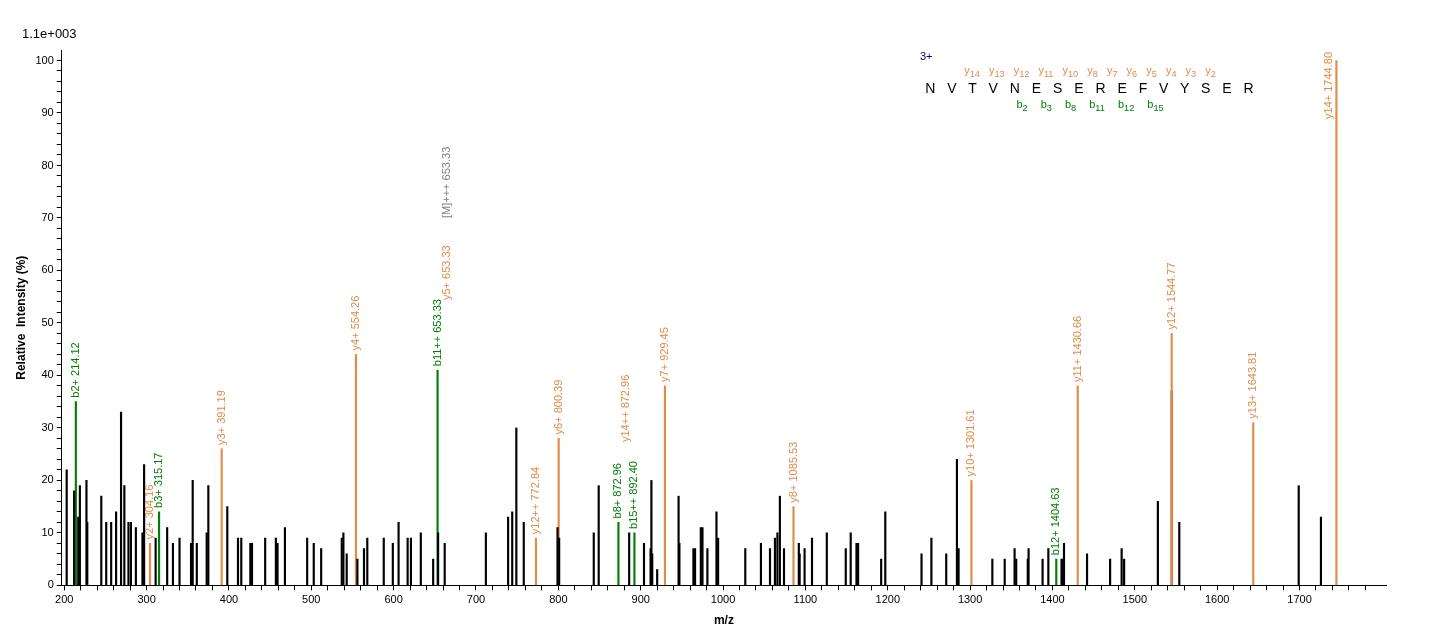  What do you see at coordinates (805, 599) in the screenshot?
I see `x-tick-label: 1100` at bounding box center [805, 599].